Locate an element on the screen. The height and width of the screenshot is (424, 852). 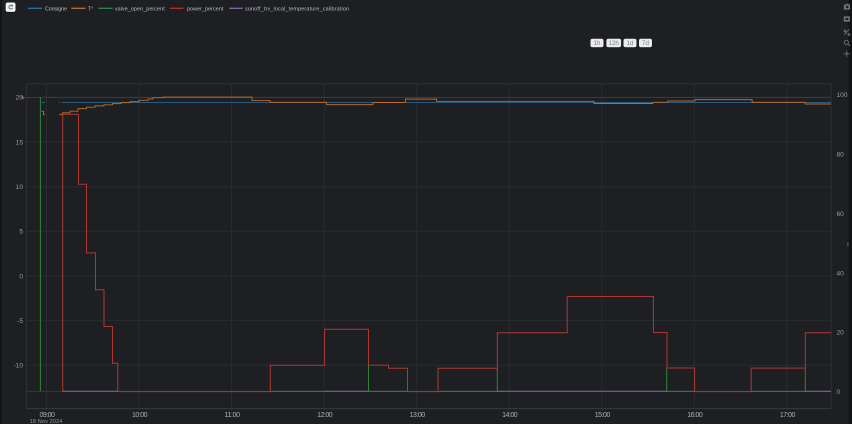
svg-text: 12h is located at coordinates (614, 43).